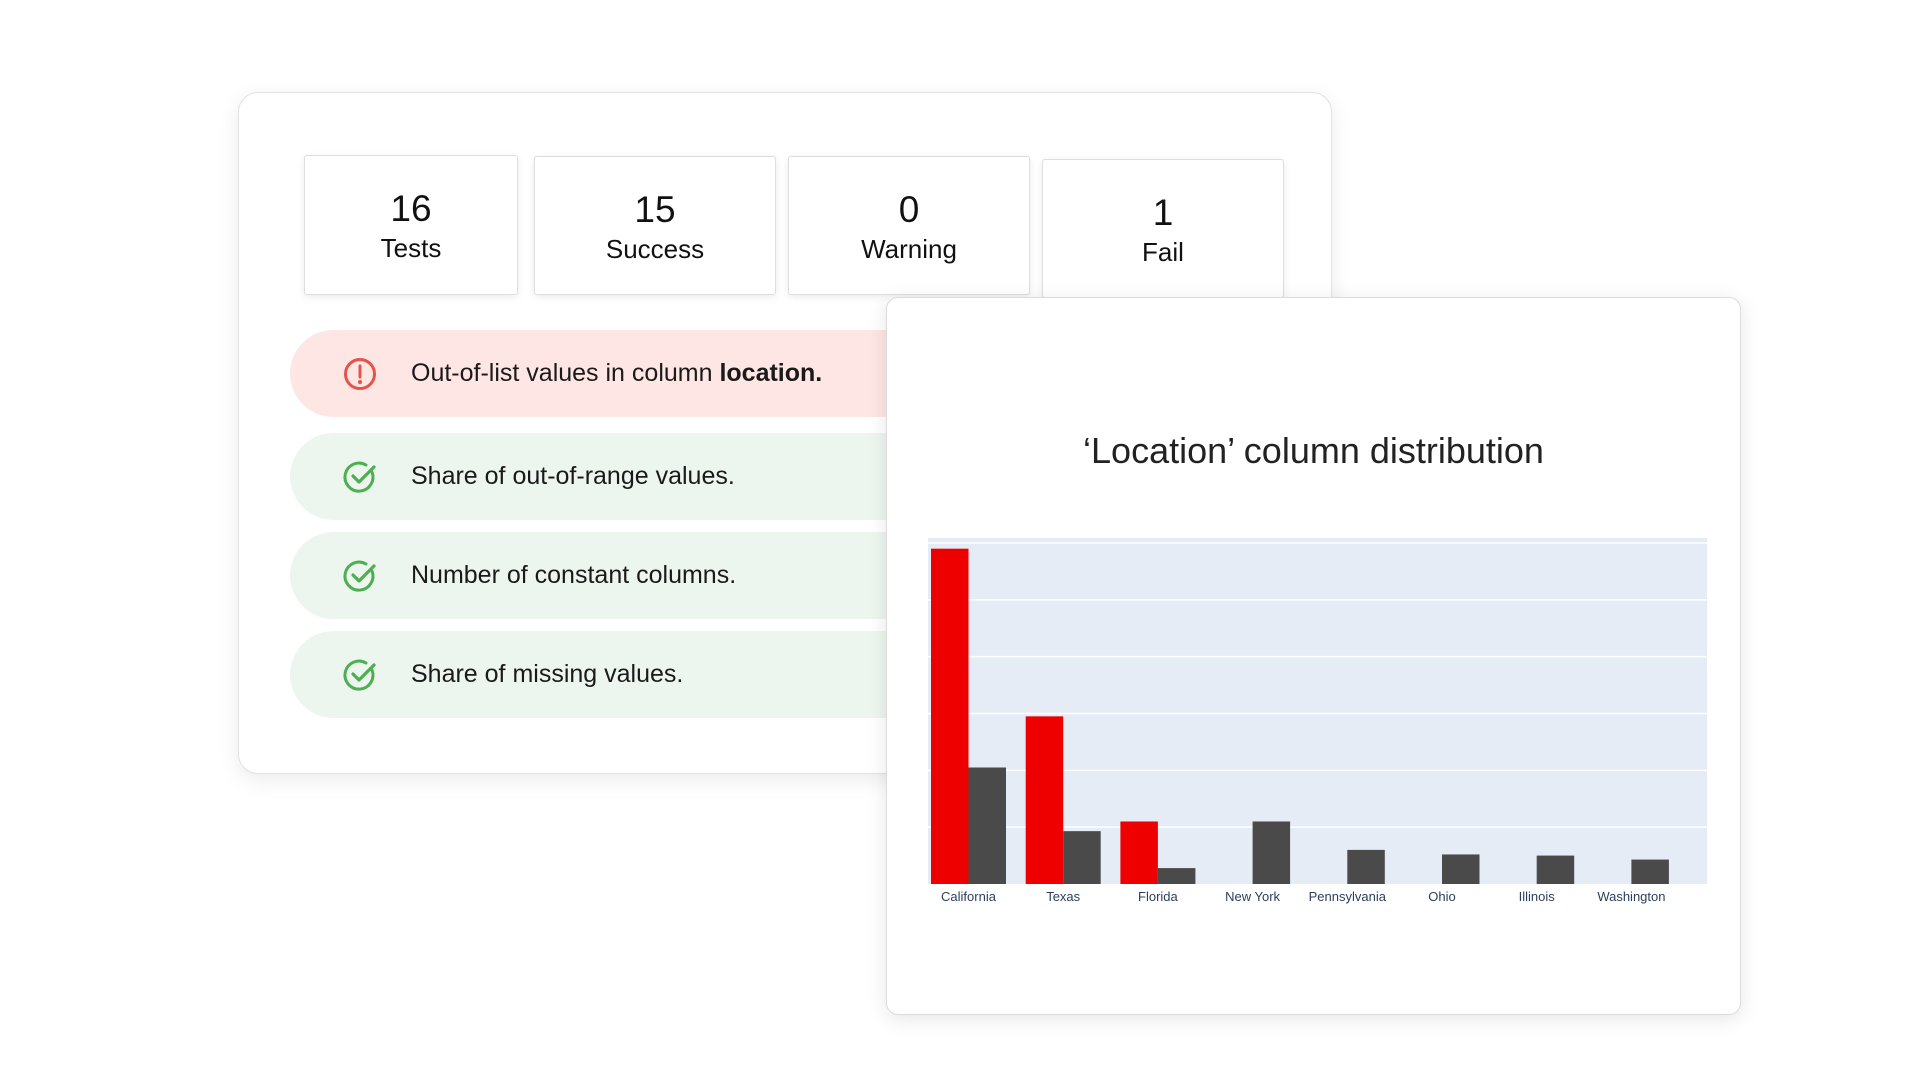 The height and width of the screenshot is (1080, 1919). What do you see at coordinates (617, 373) in the screenshot?
I see `test-row-label: Out-of-list values in column location.` at bounding box center [617, 373].